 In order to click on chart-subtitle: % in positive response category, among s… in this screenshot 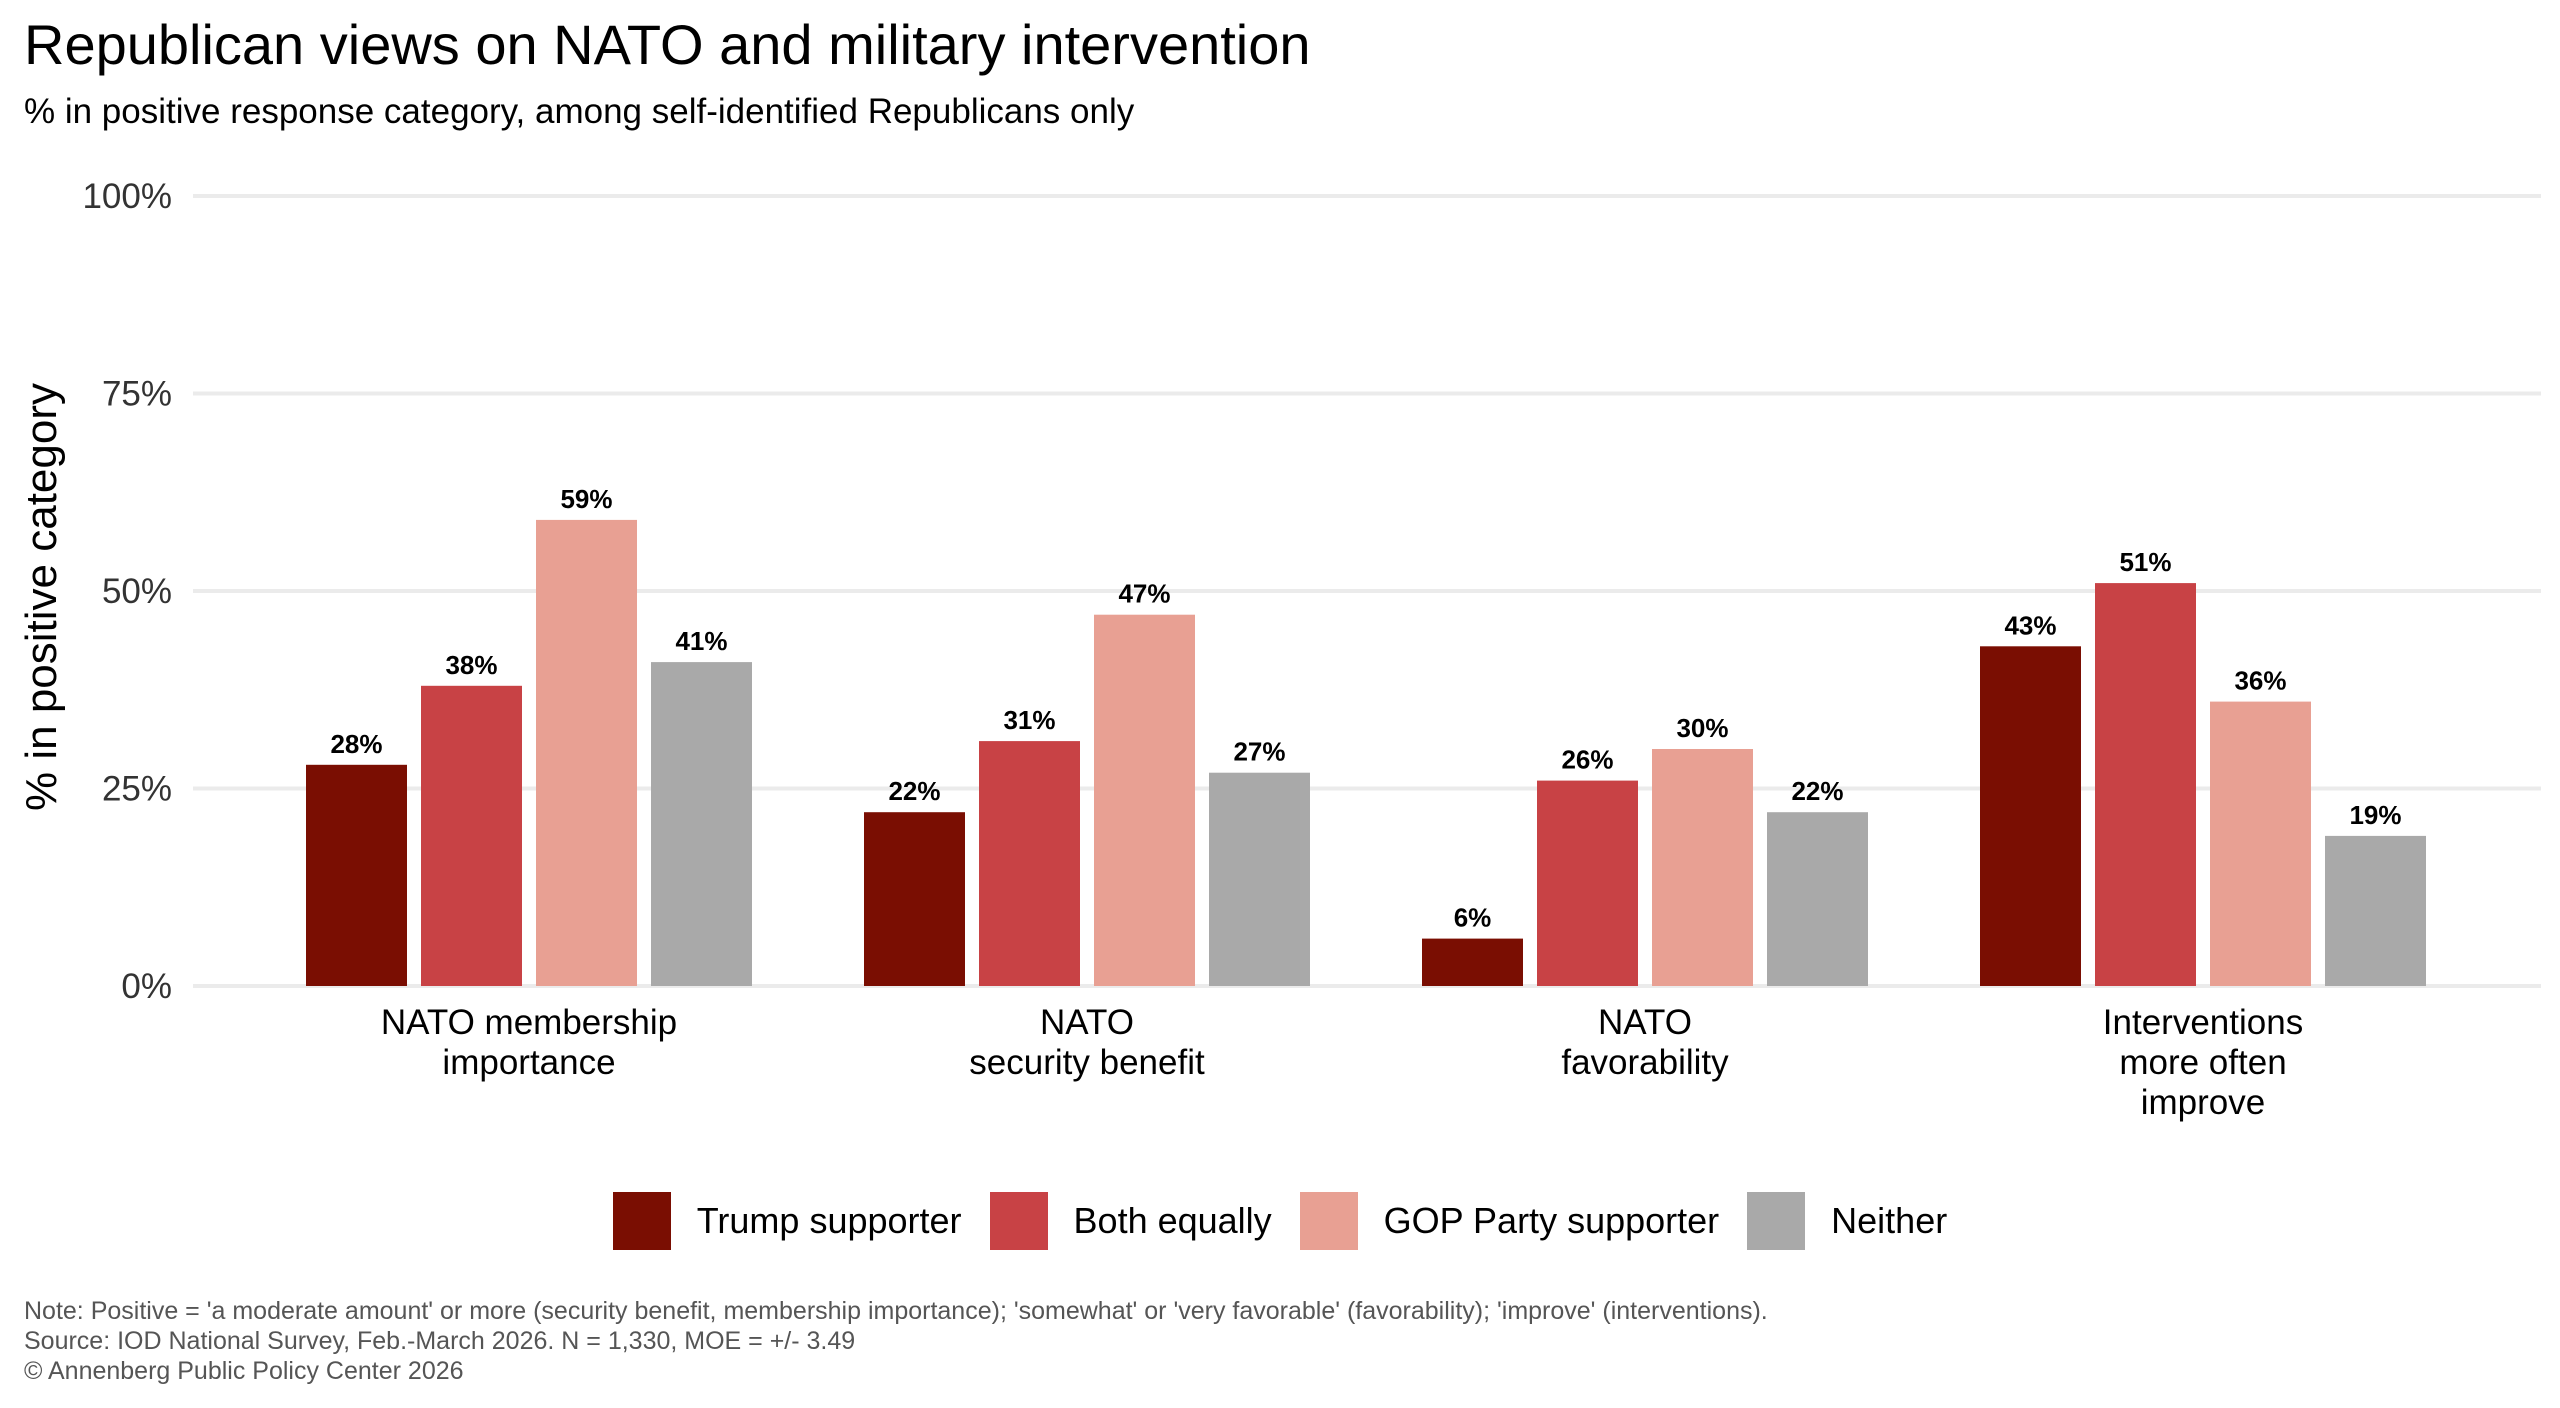, I will do `click(579, 111)`.